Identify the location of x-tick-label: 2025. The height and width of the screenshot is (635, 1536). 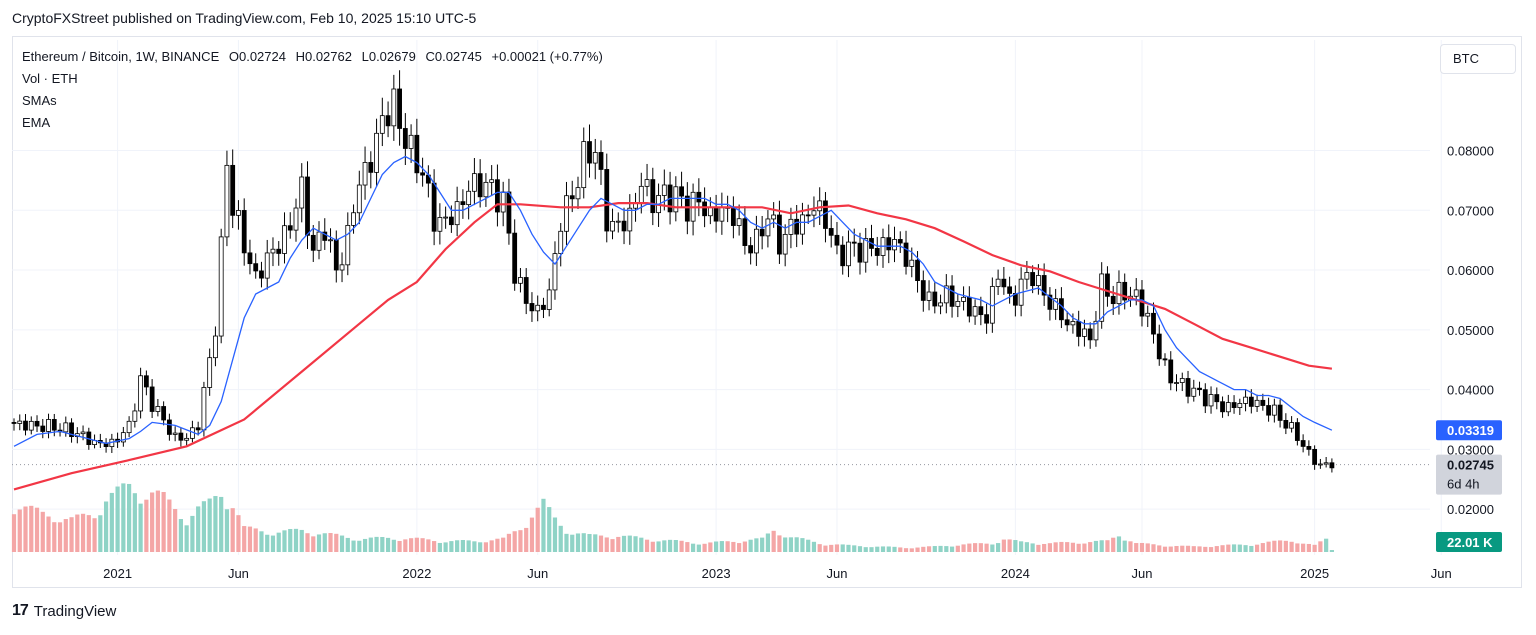
(1314, 573).